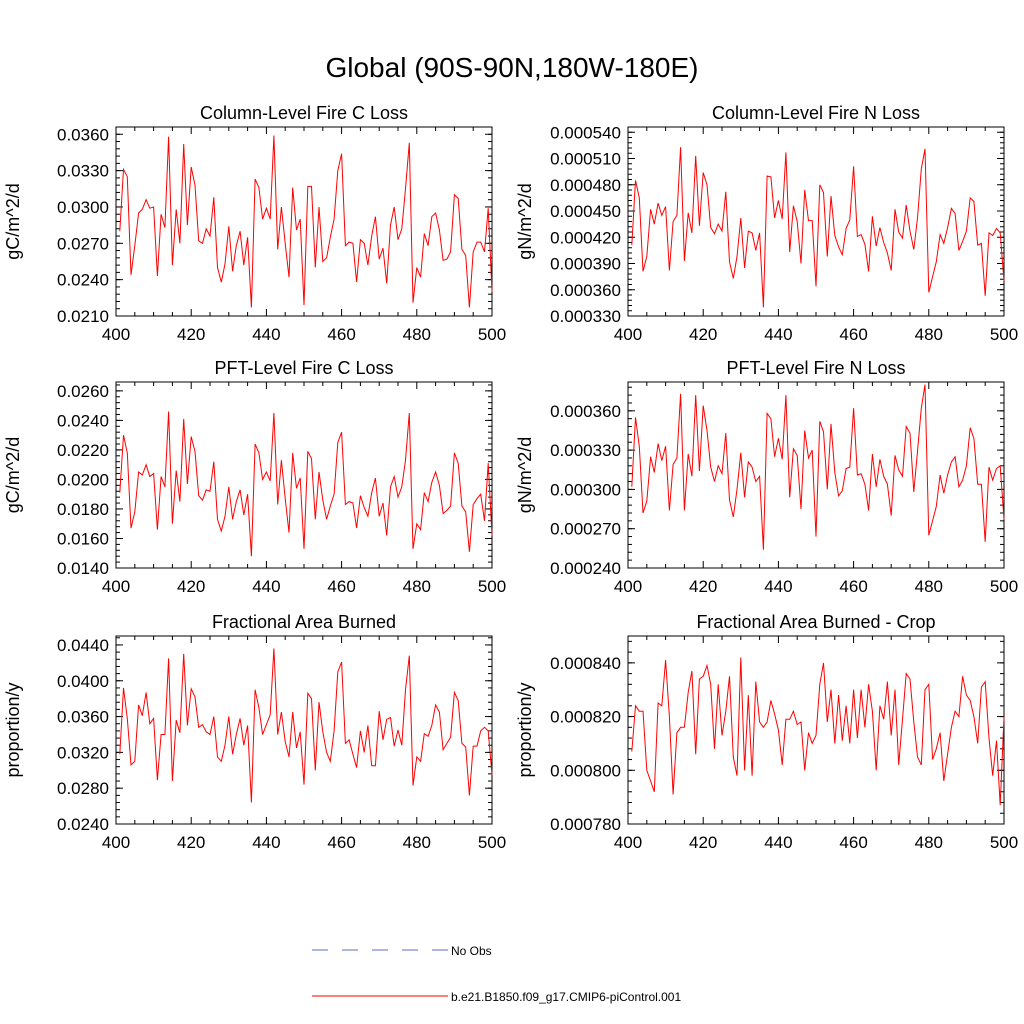 The image size is (1024, 1024). I want to click on chart-title: PFT-Level Fire C Loss, so click(303, 368).